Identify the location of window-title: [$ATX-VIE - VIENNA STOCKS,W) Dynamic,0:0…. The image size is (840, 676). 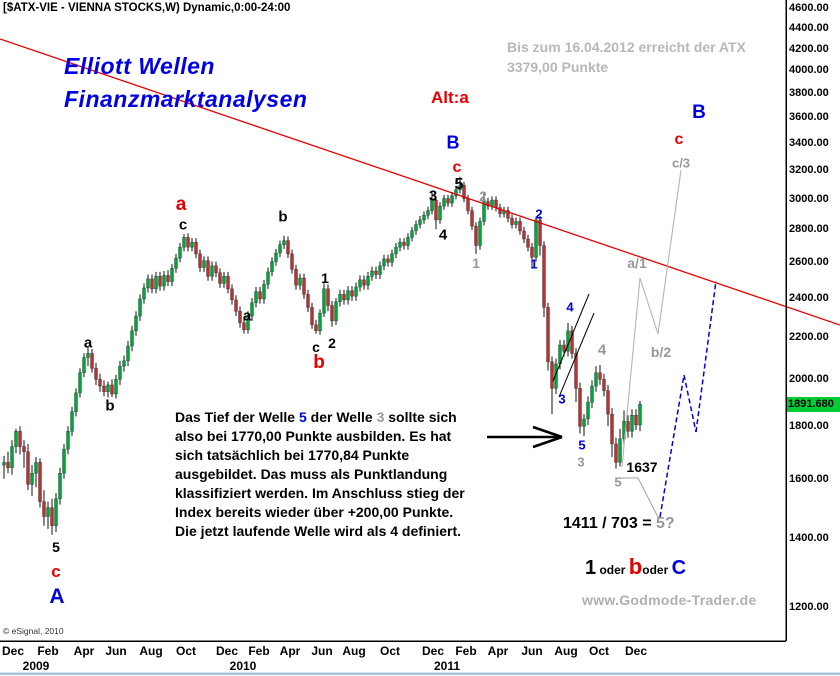
(147, 8).